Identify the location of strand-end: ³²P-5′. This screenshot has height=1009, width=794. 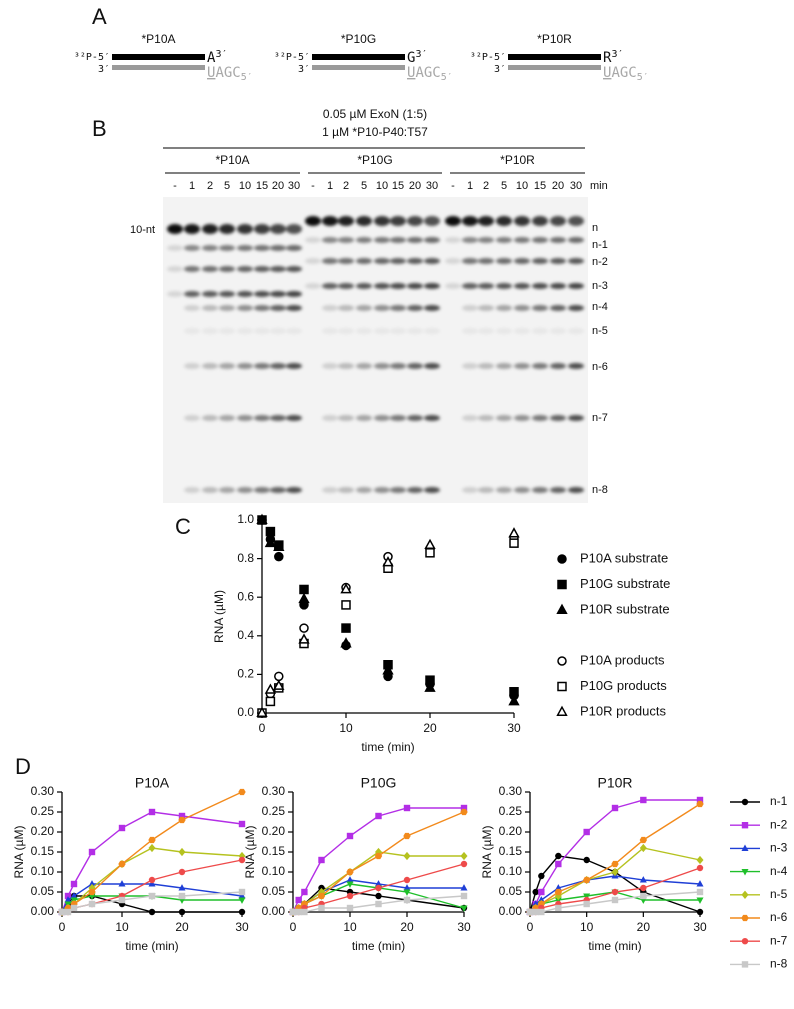
(92, 57).